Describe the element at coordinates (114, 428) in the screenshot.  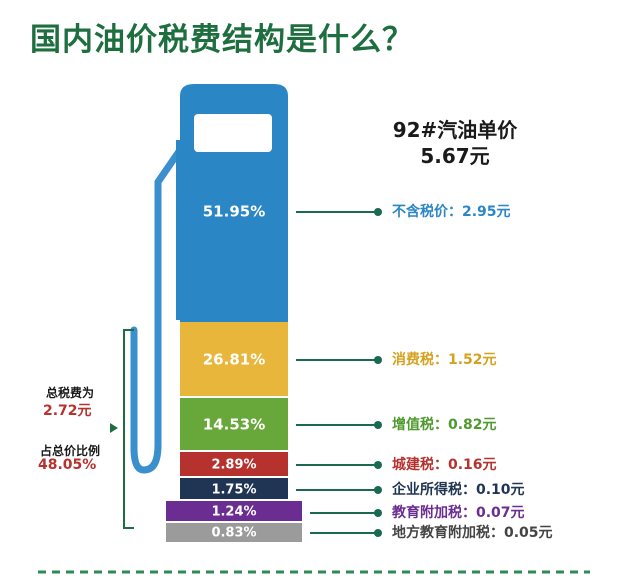
I see `bracket-pointer` at that location.